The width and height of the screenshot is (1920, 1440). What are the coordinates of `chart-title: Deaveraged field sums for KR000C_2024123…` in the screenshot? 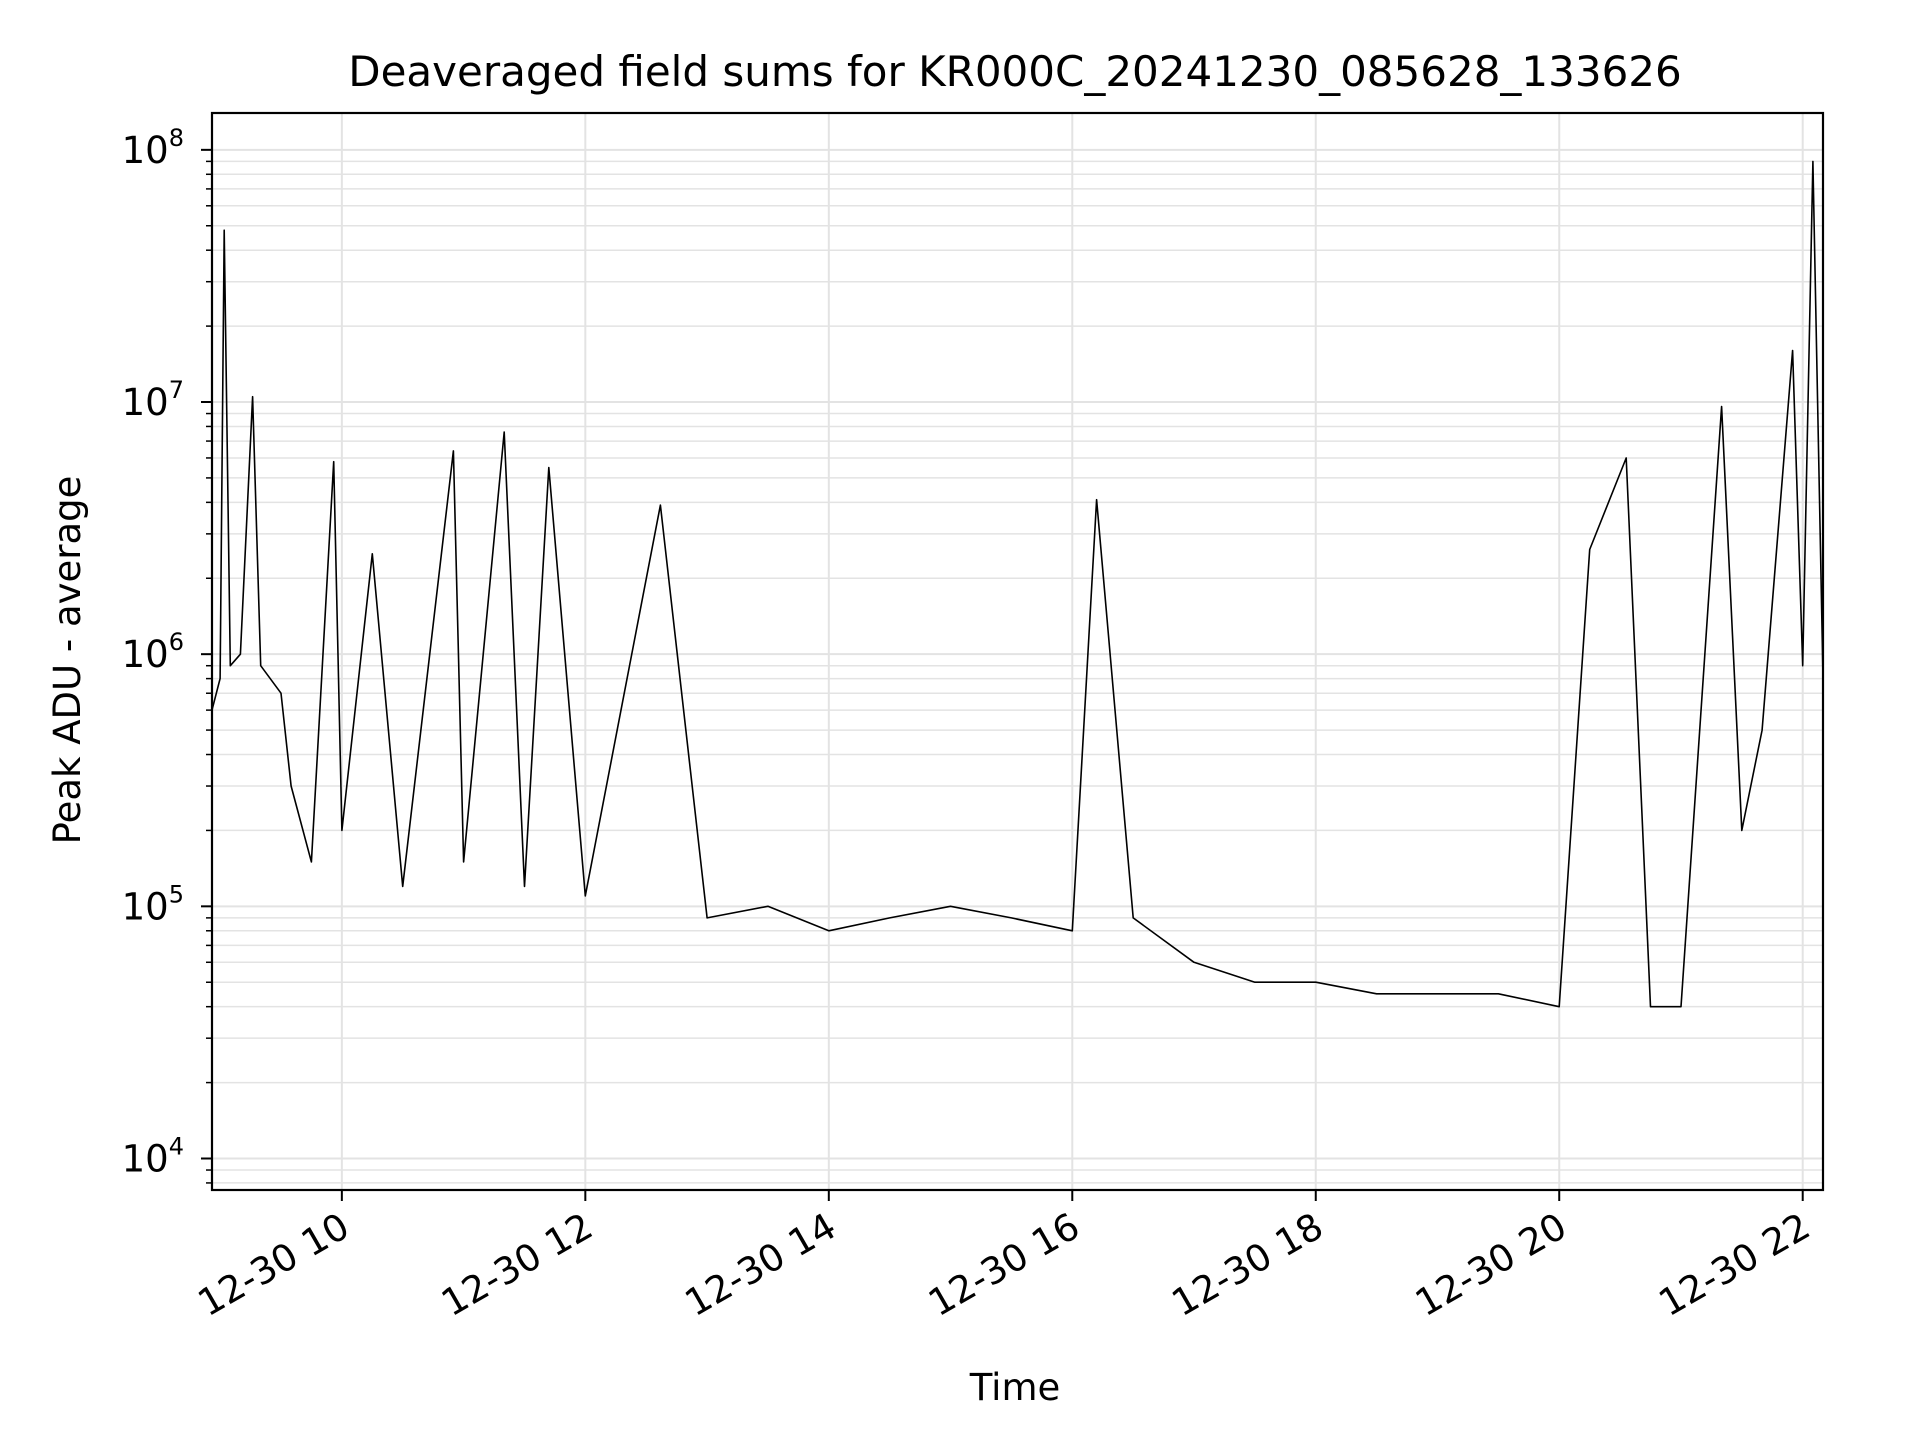 It's located at (1015, 71).